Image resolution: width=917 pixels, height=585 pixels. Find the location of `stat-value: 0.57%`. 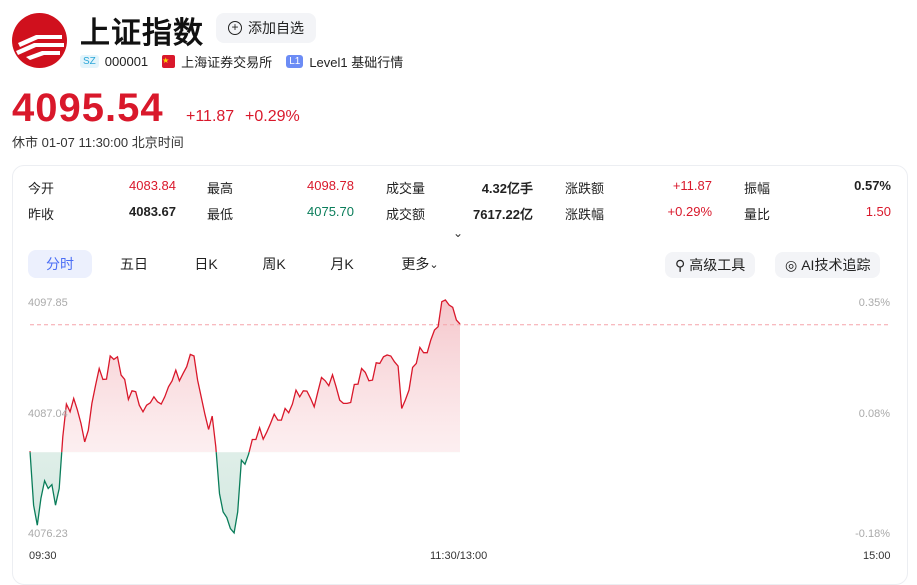

stat-value: 0.57% is located at coordinates (872, 185).